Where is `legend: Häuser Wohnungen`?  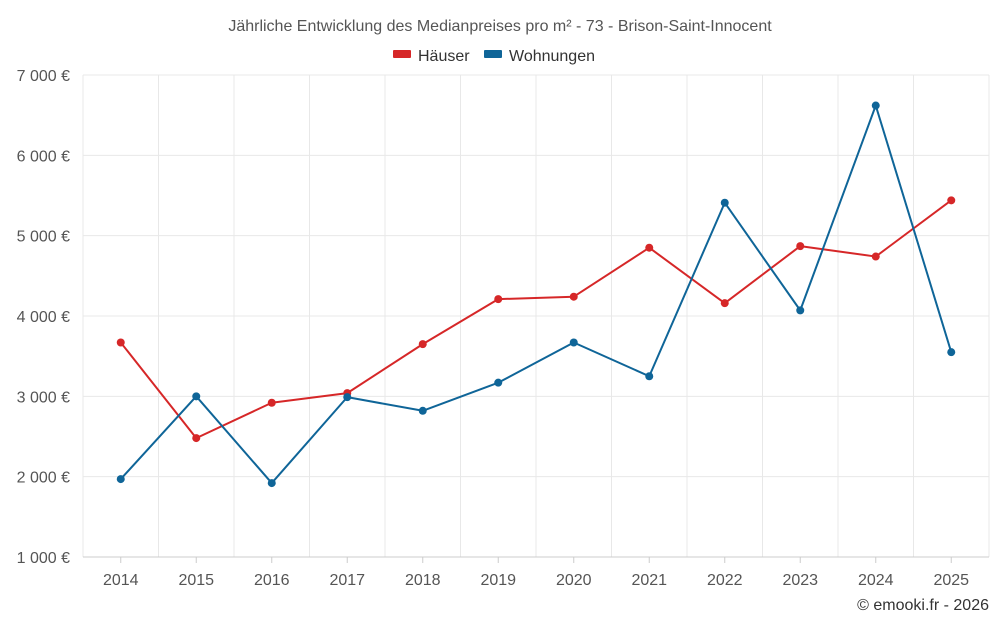
legend: Häuser Wohnungen is located at coordinates (494, 56).